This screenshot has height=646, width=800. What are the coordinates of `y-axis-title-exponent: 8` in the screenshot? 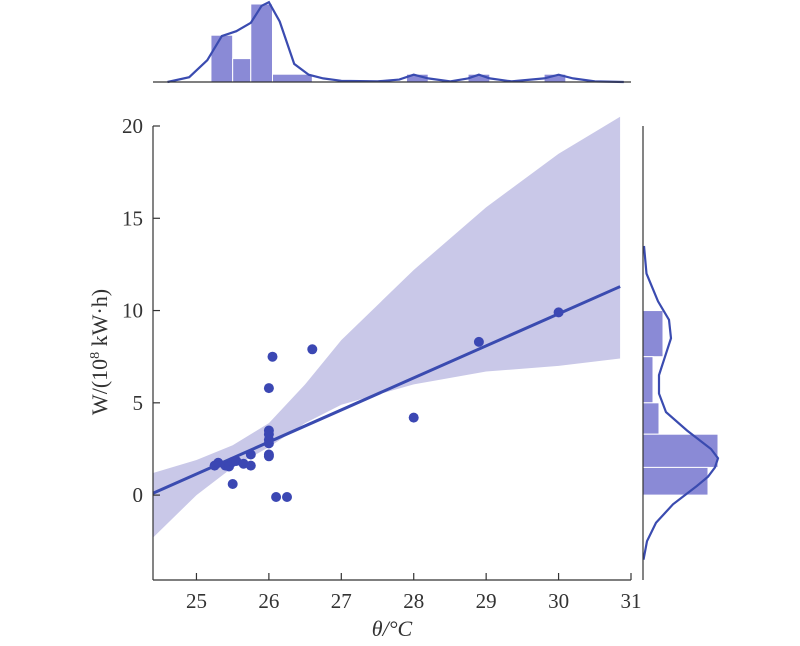 It's located at (95, 355).